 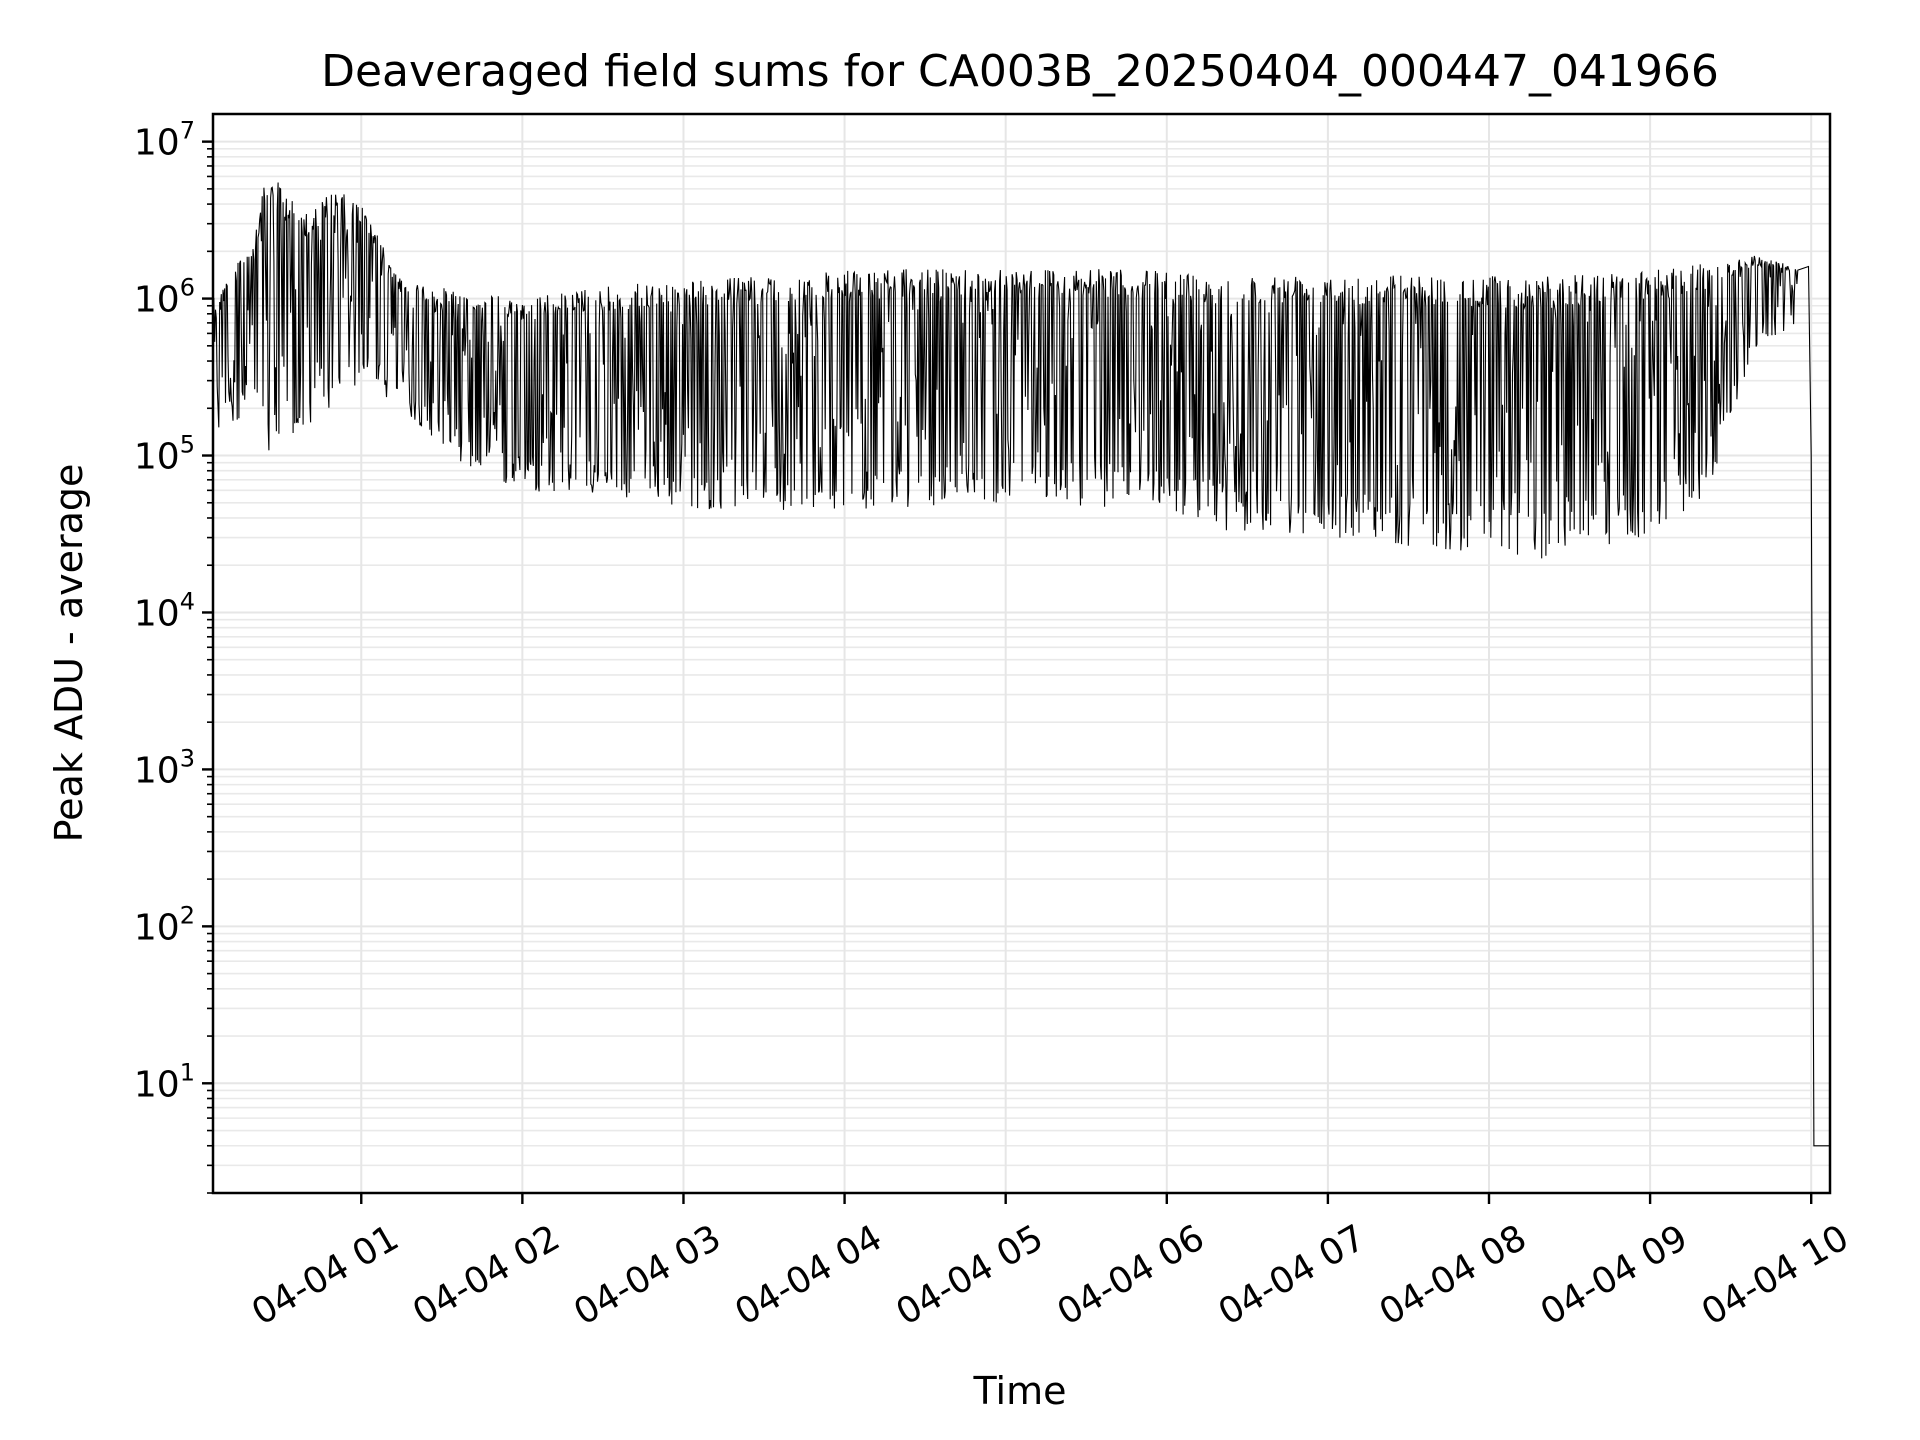 I want to click on x-tick-label: 04-04 07, so click(x=1292, y=1275).